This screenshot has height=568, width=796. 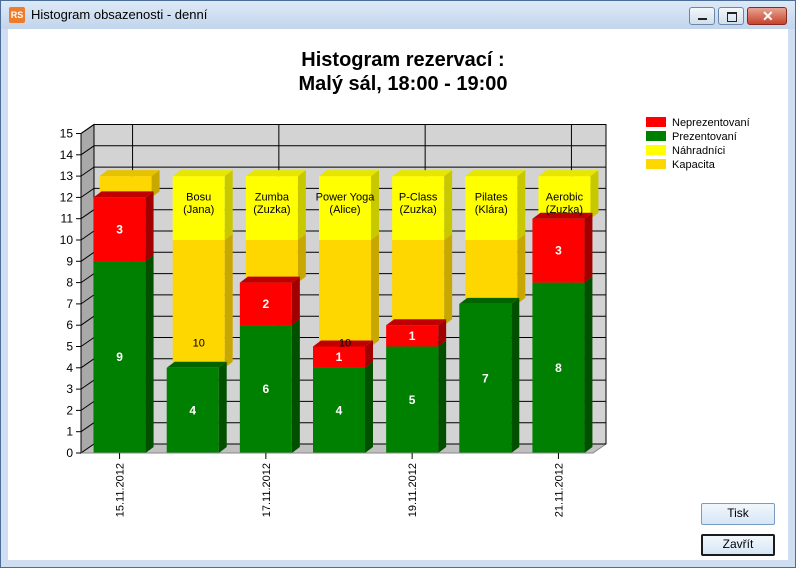 I want to click on legend-label: Prezentovaní, so click(x=704, y=137).